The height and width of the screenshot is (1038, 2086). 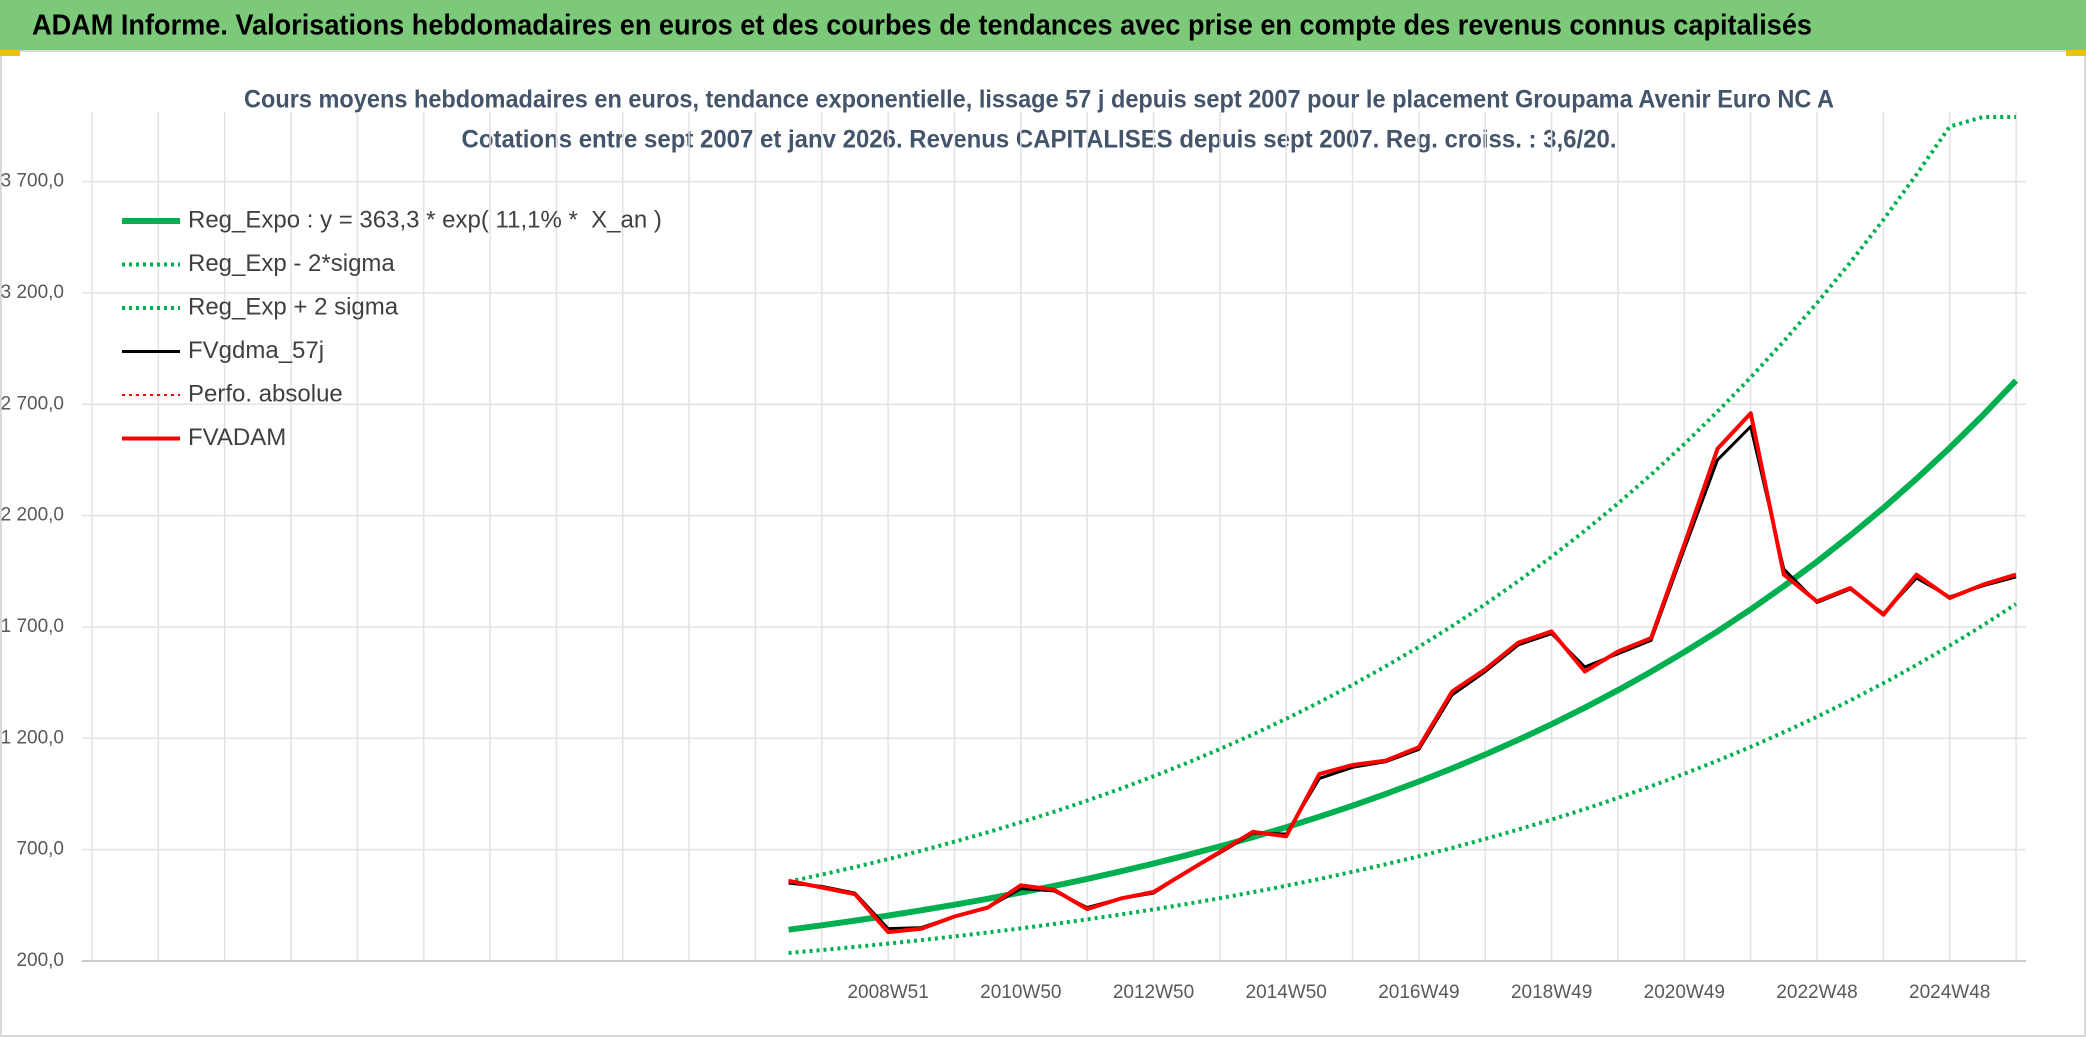 What do you see at coordinates (1684, 992) in the screenshot?
I see `x-tick-label: 2020W49` at bounding box center [1684, 992].